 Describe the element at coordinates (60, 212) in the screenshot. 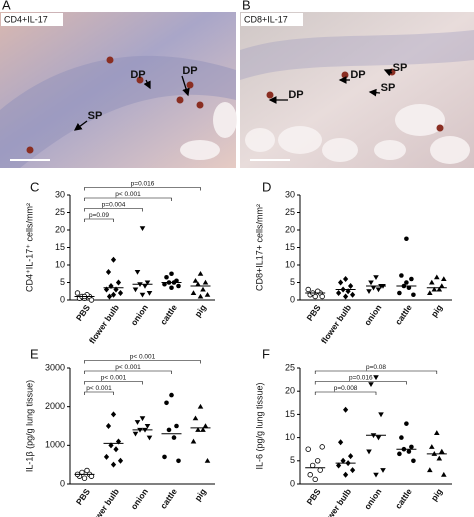

I see `y-tick-label: 25` at that location.